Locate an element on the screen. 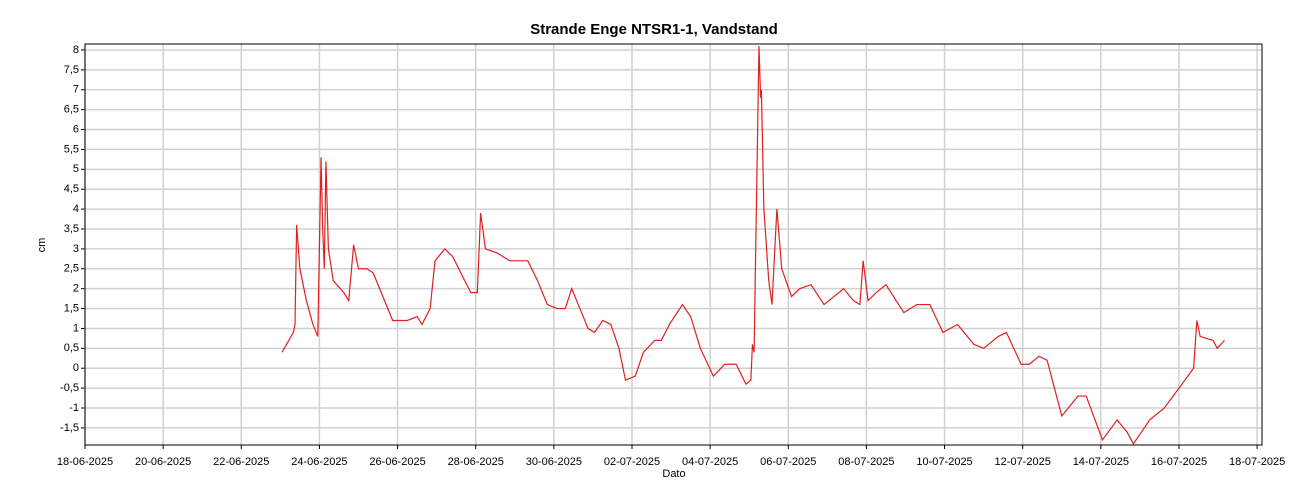 The image size is (1300, 500). y-tick-label: 1 is located at coordinates (76, 328).